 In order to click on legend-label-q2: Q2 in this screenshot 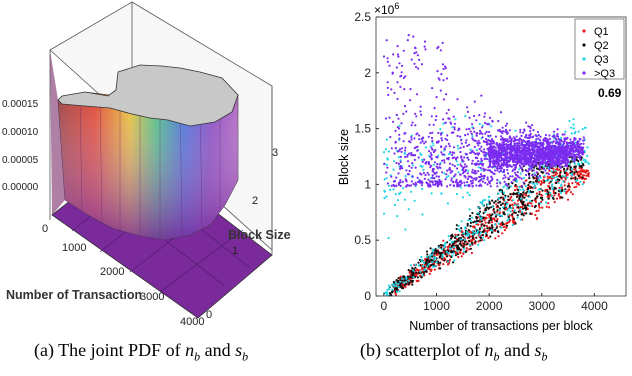, I will do `click(601, 46)`.